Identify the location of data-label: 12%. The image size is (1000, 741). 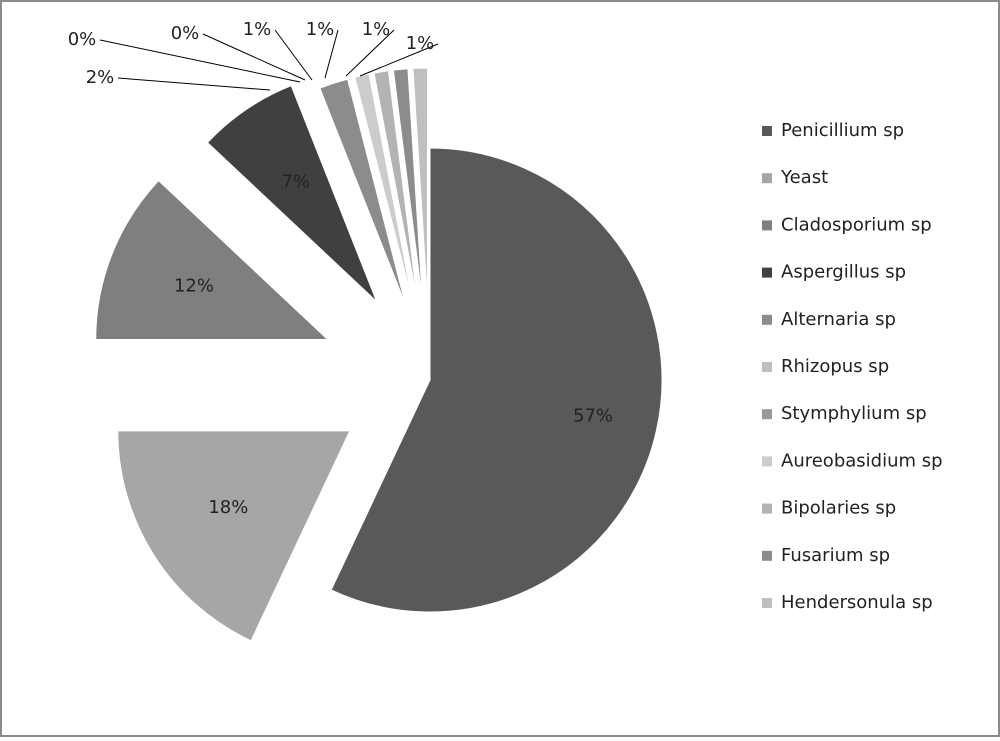
(194, 286).